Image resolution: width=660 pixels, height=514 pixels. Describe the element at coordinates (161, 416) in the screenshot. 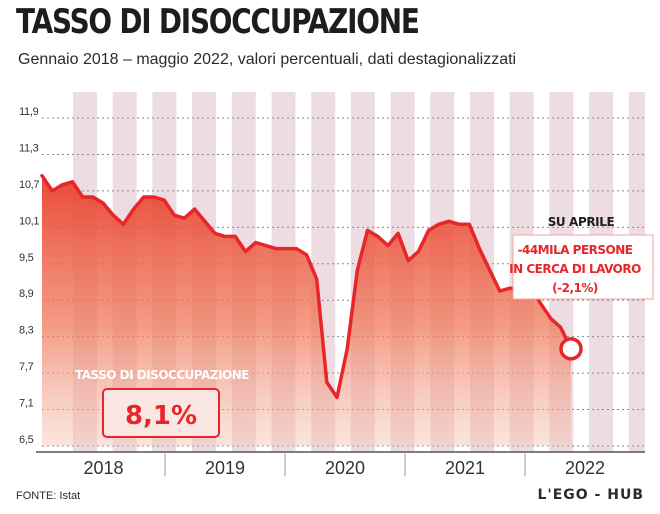

I see `rate-value: 8,1%` at that location.